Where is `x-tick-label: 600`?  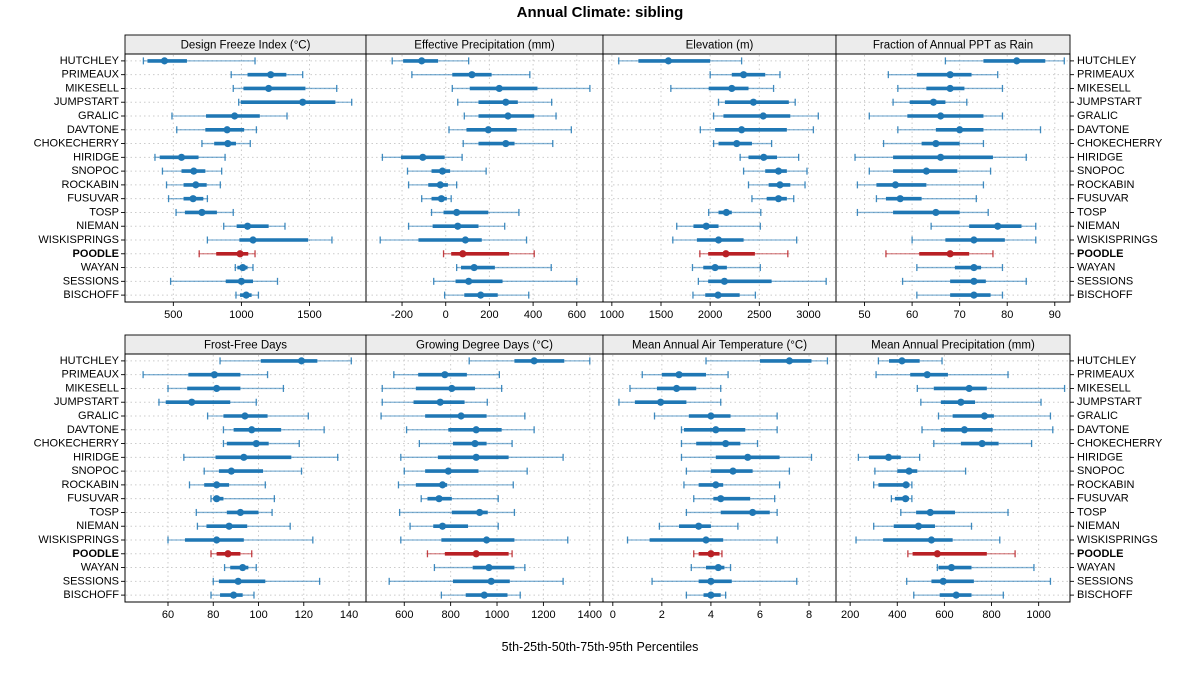 x-tick-label: 600 is located at coordinates (577, 315).